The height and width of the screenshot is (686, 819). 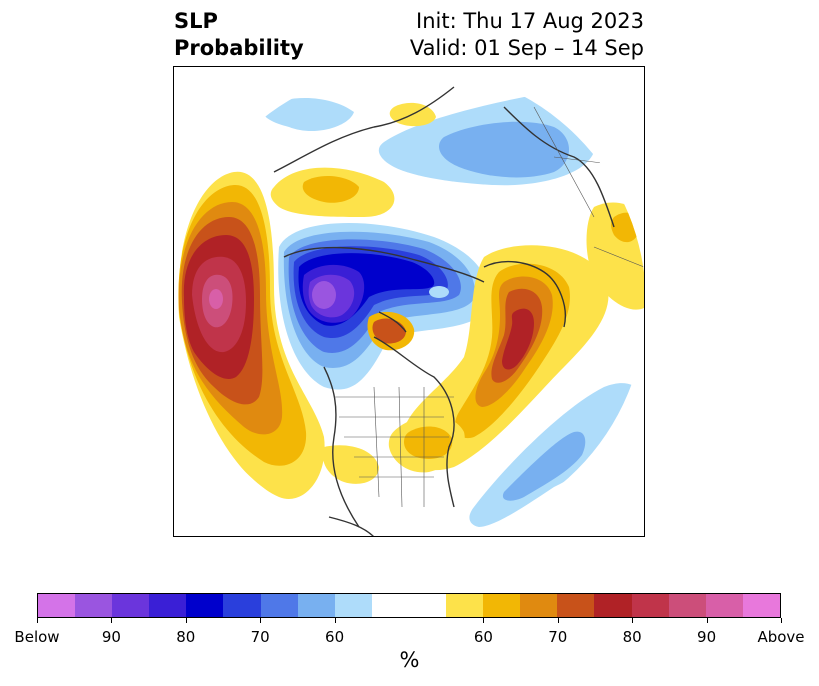 I want to click on init-date: Init: Thu 17 Aug 2023, so click(x=530, y=21).